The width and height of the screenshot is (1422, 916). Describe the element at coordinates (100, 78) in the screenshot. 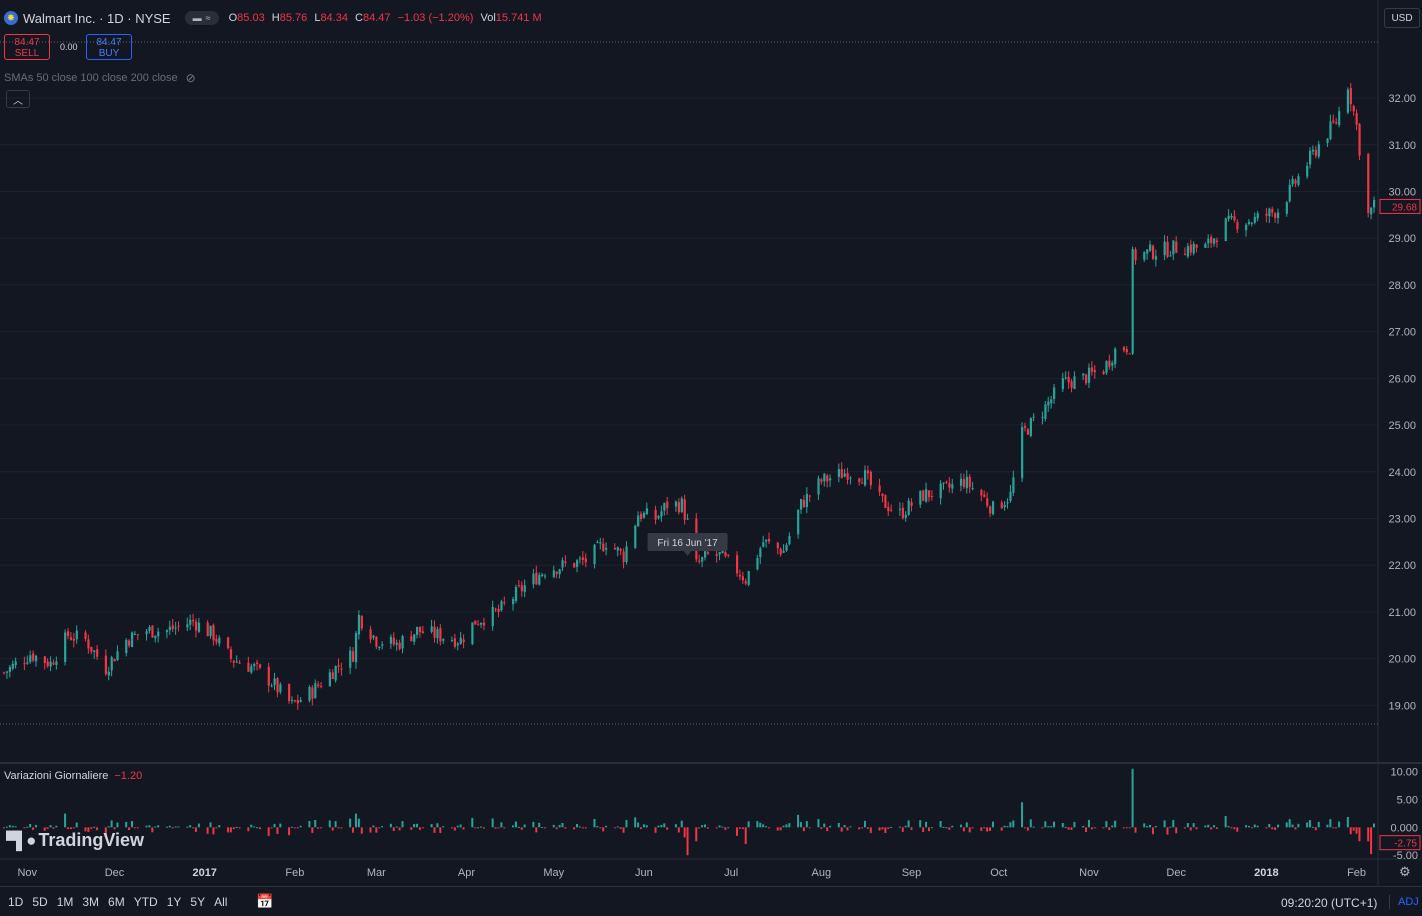

I see `sma-legend: SMAs 50 close 100 close 200 close ⊘` at that location.